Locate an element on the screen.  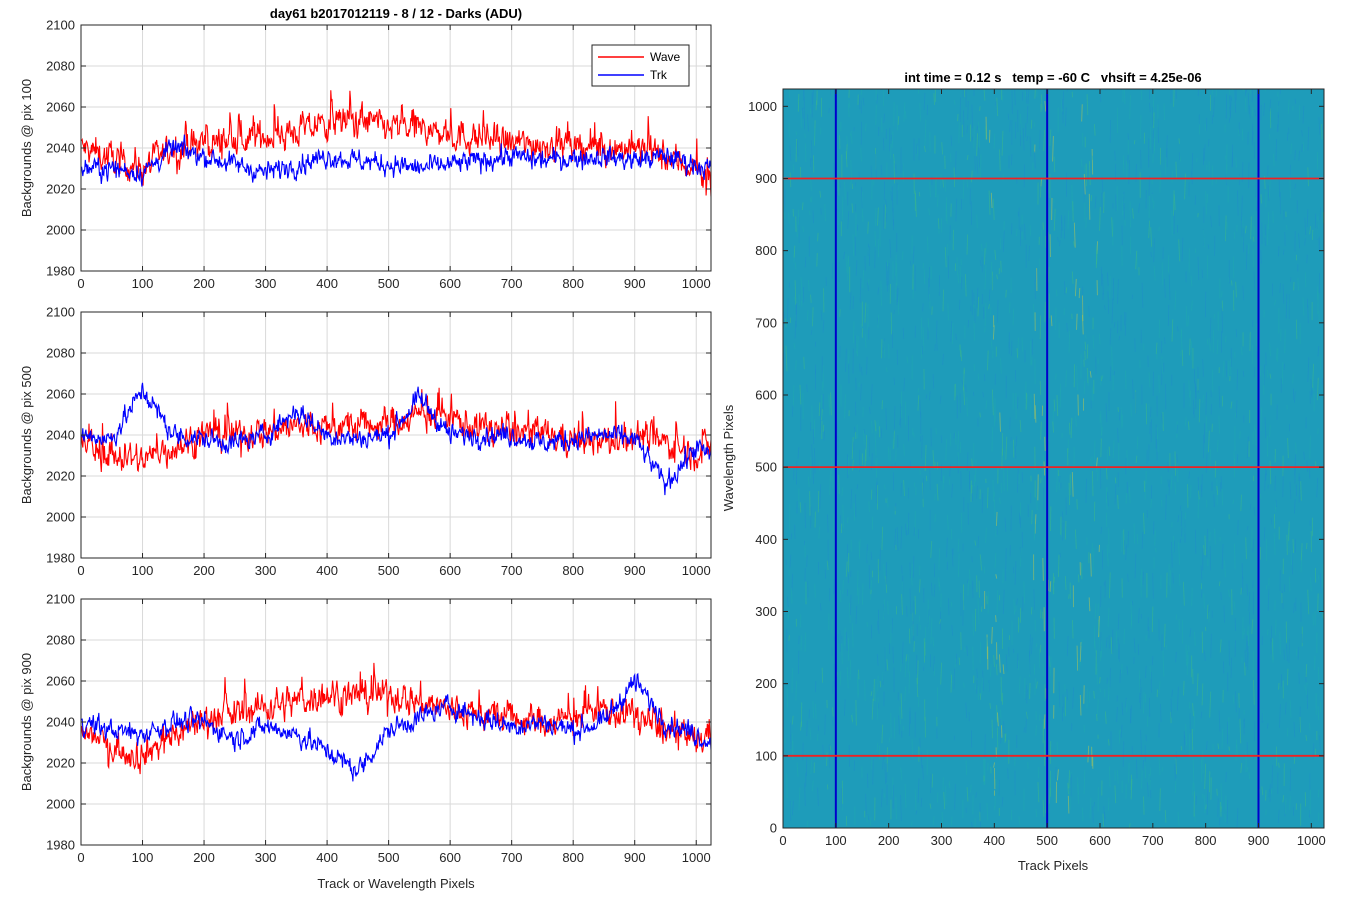
y-tick-label: 2080 is located at coordinates (60, 66).